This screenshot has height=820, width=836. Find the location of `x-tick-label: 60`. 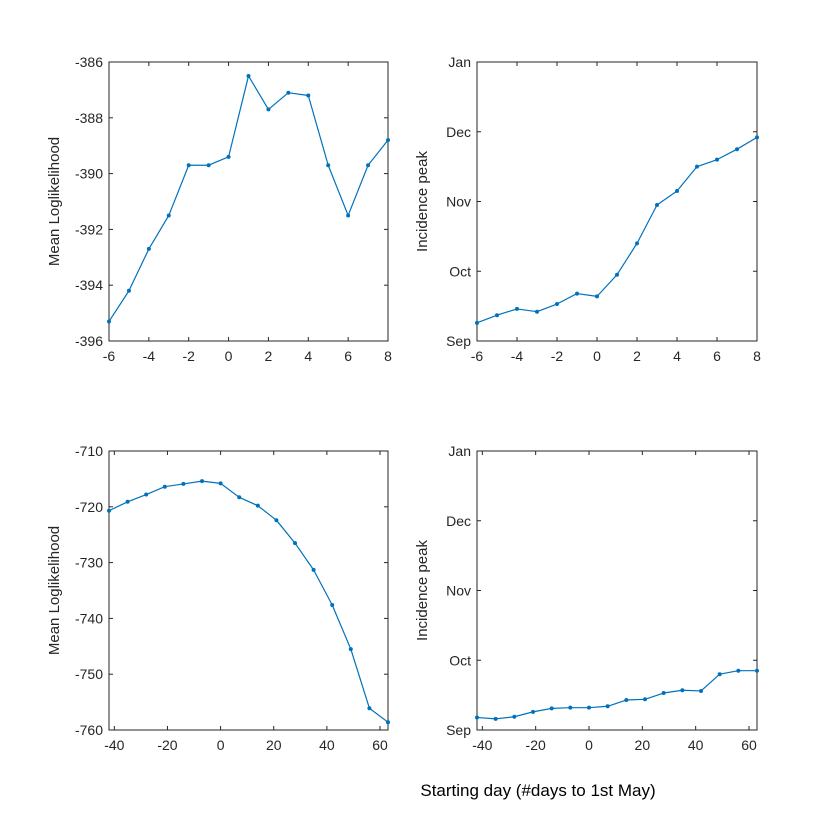

x-tick-label: 60 is located at coordinates (380, 745).